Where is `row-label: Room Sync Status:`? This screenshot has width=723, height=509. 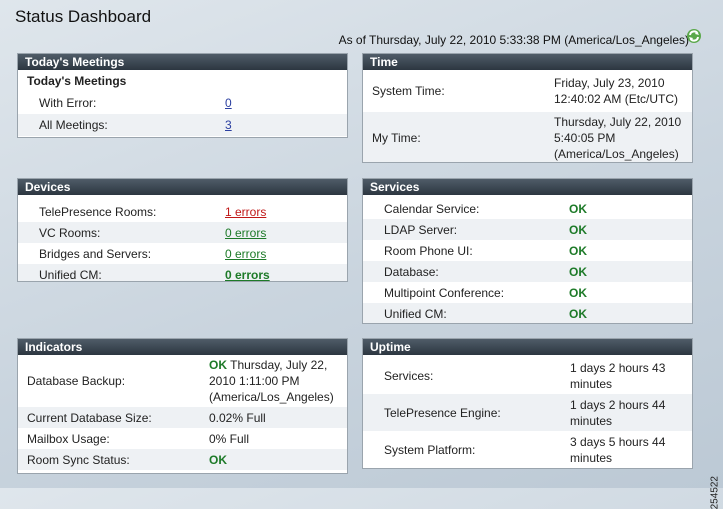 row-label: Room Sync Status: is located at coordinates (78, 459).